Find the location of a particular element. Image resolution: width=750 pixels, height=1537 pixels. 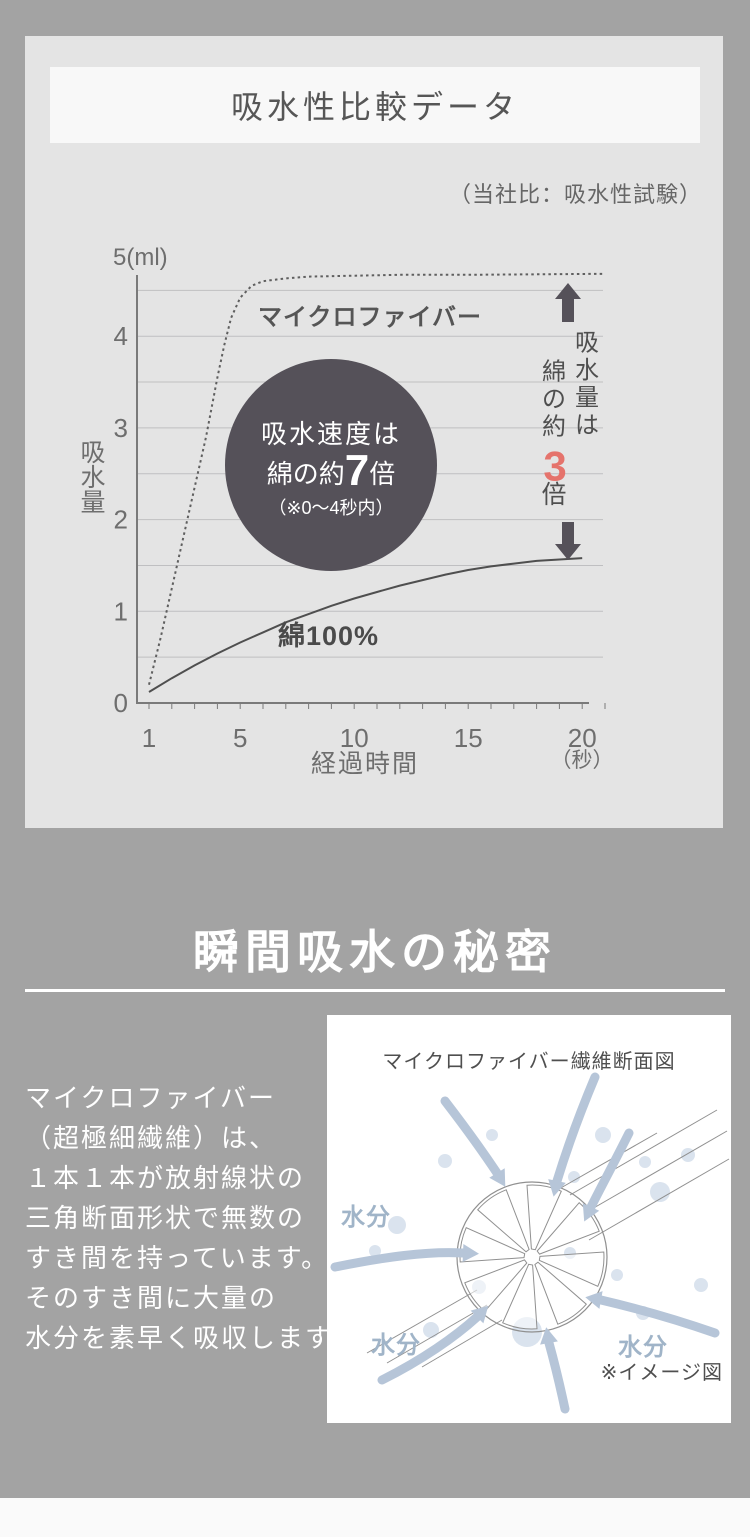

section1-title-box: 吸水性比較データ is located at coordinates (375, 105).